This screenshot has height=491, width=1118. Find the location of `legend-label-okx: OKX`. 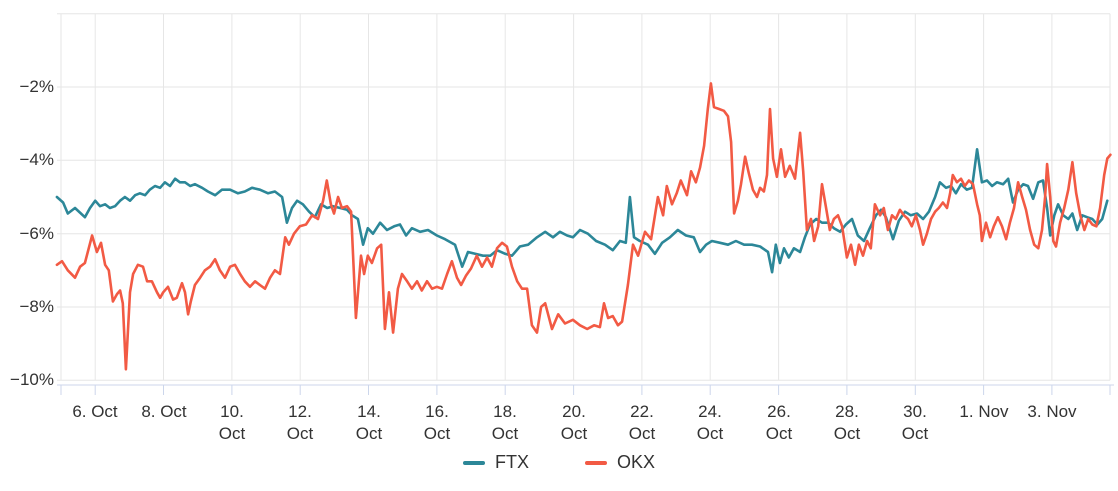

legend-label-okx: OKX is located at coordinates (635, 462).